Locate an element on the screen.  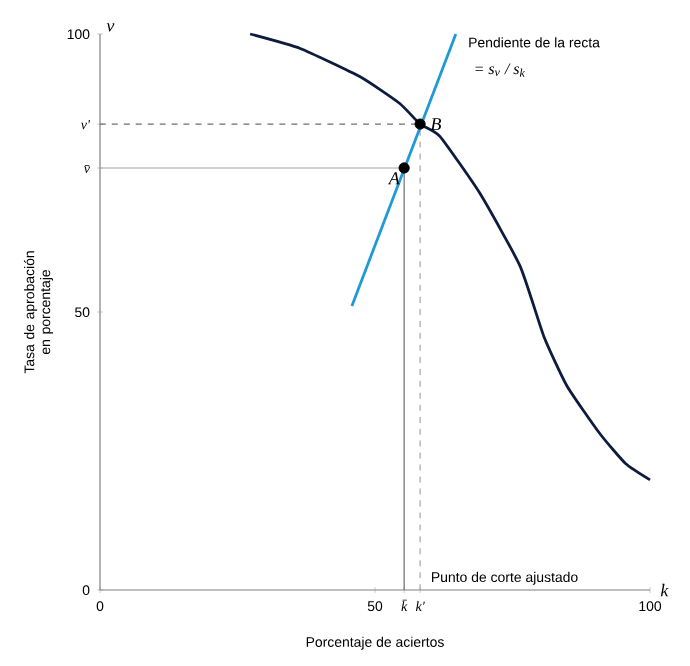
annotation: B is located at coordinates (436, 124).